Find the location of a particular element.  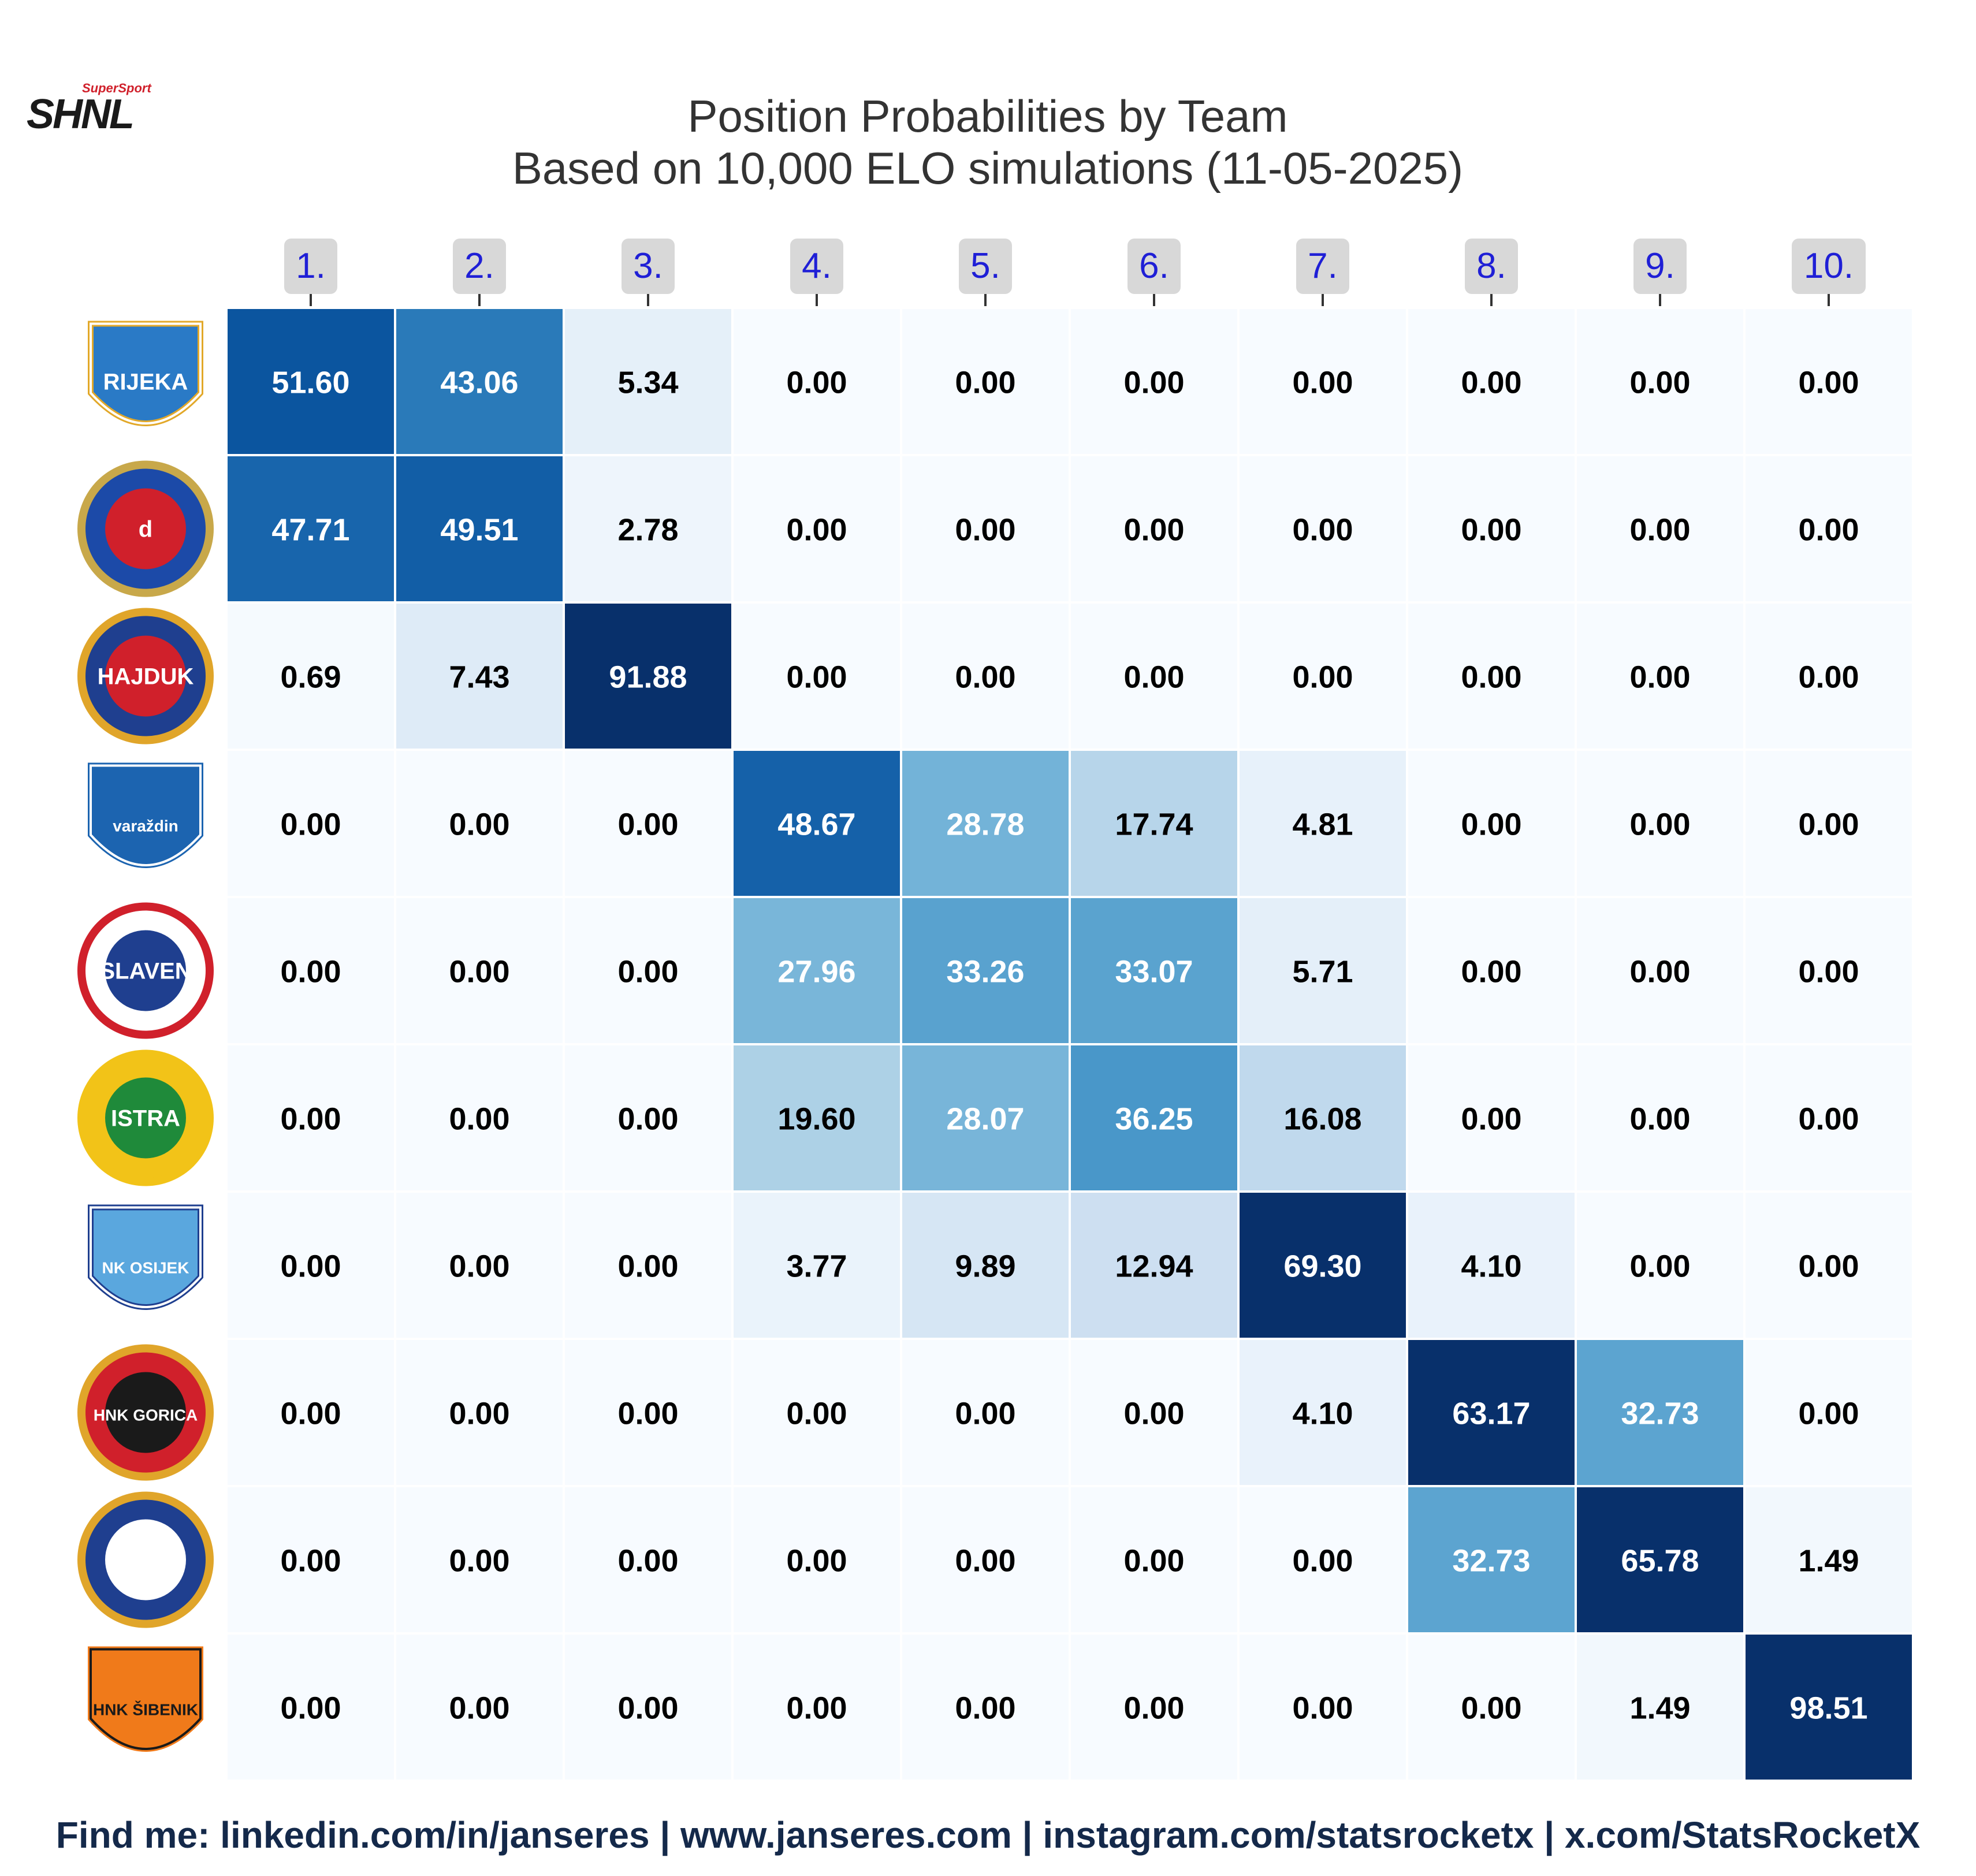

crest-label: d is located at coordinates (145, 529).